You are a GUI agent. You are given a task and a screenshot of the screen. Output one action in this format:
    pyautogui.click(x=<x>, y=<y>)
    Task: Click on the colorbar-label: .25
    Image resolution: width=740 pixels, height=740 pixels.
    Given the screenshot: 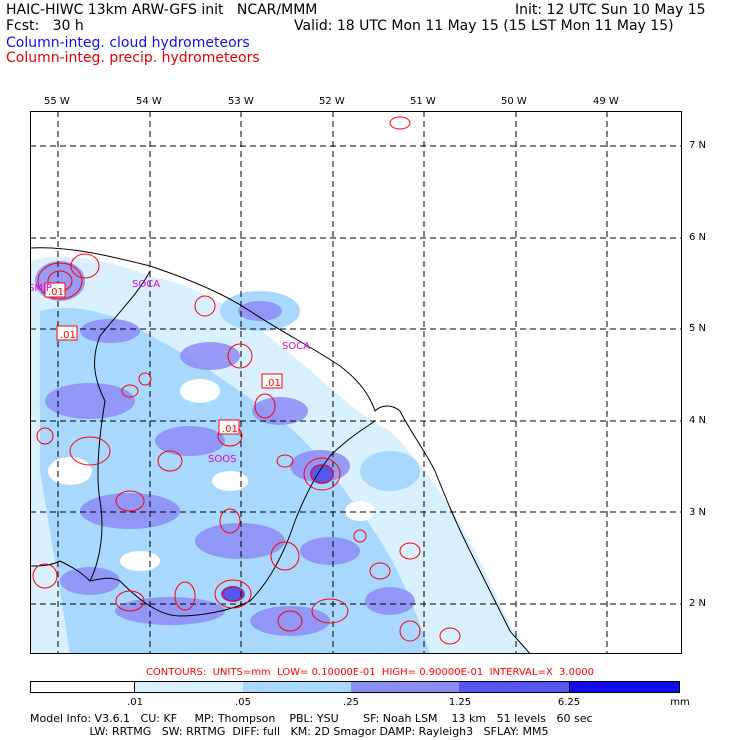 What is the action you would take?
    pyautogui.click(x=351, y=702)
    